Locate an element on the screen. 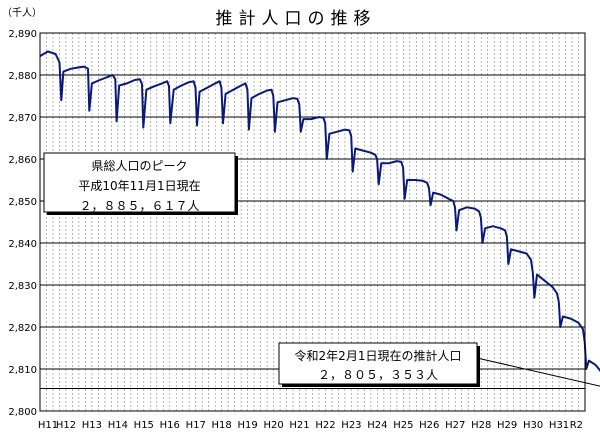 This screenshot has height=448, width=600. y-tick-label: 2,840 is located at coordinates (22, 244).